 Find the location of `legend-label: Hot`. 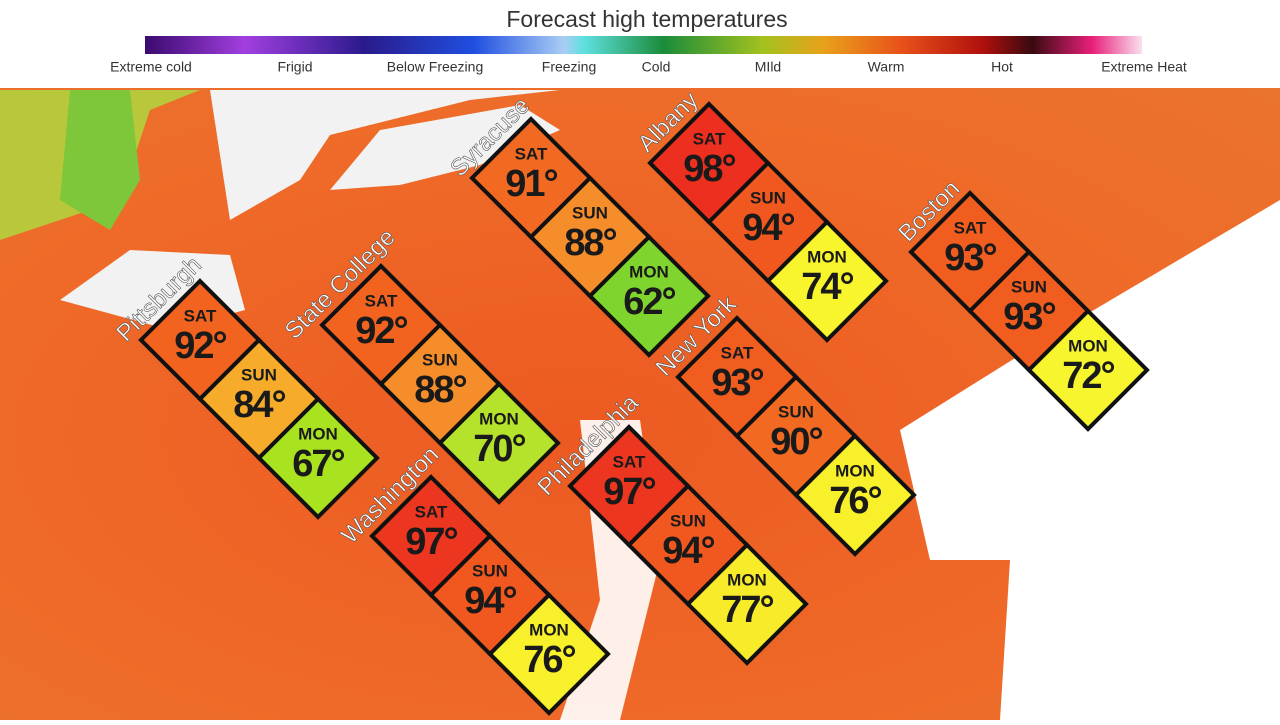

legend-label: Hot is located at coordinates (1002, 67).